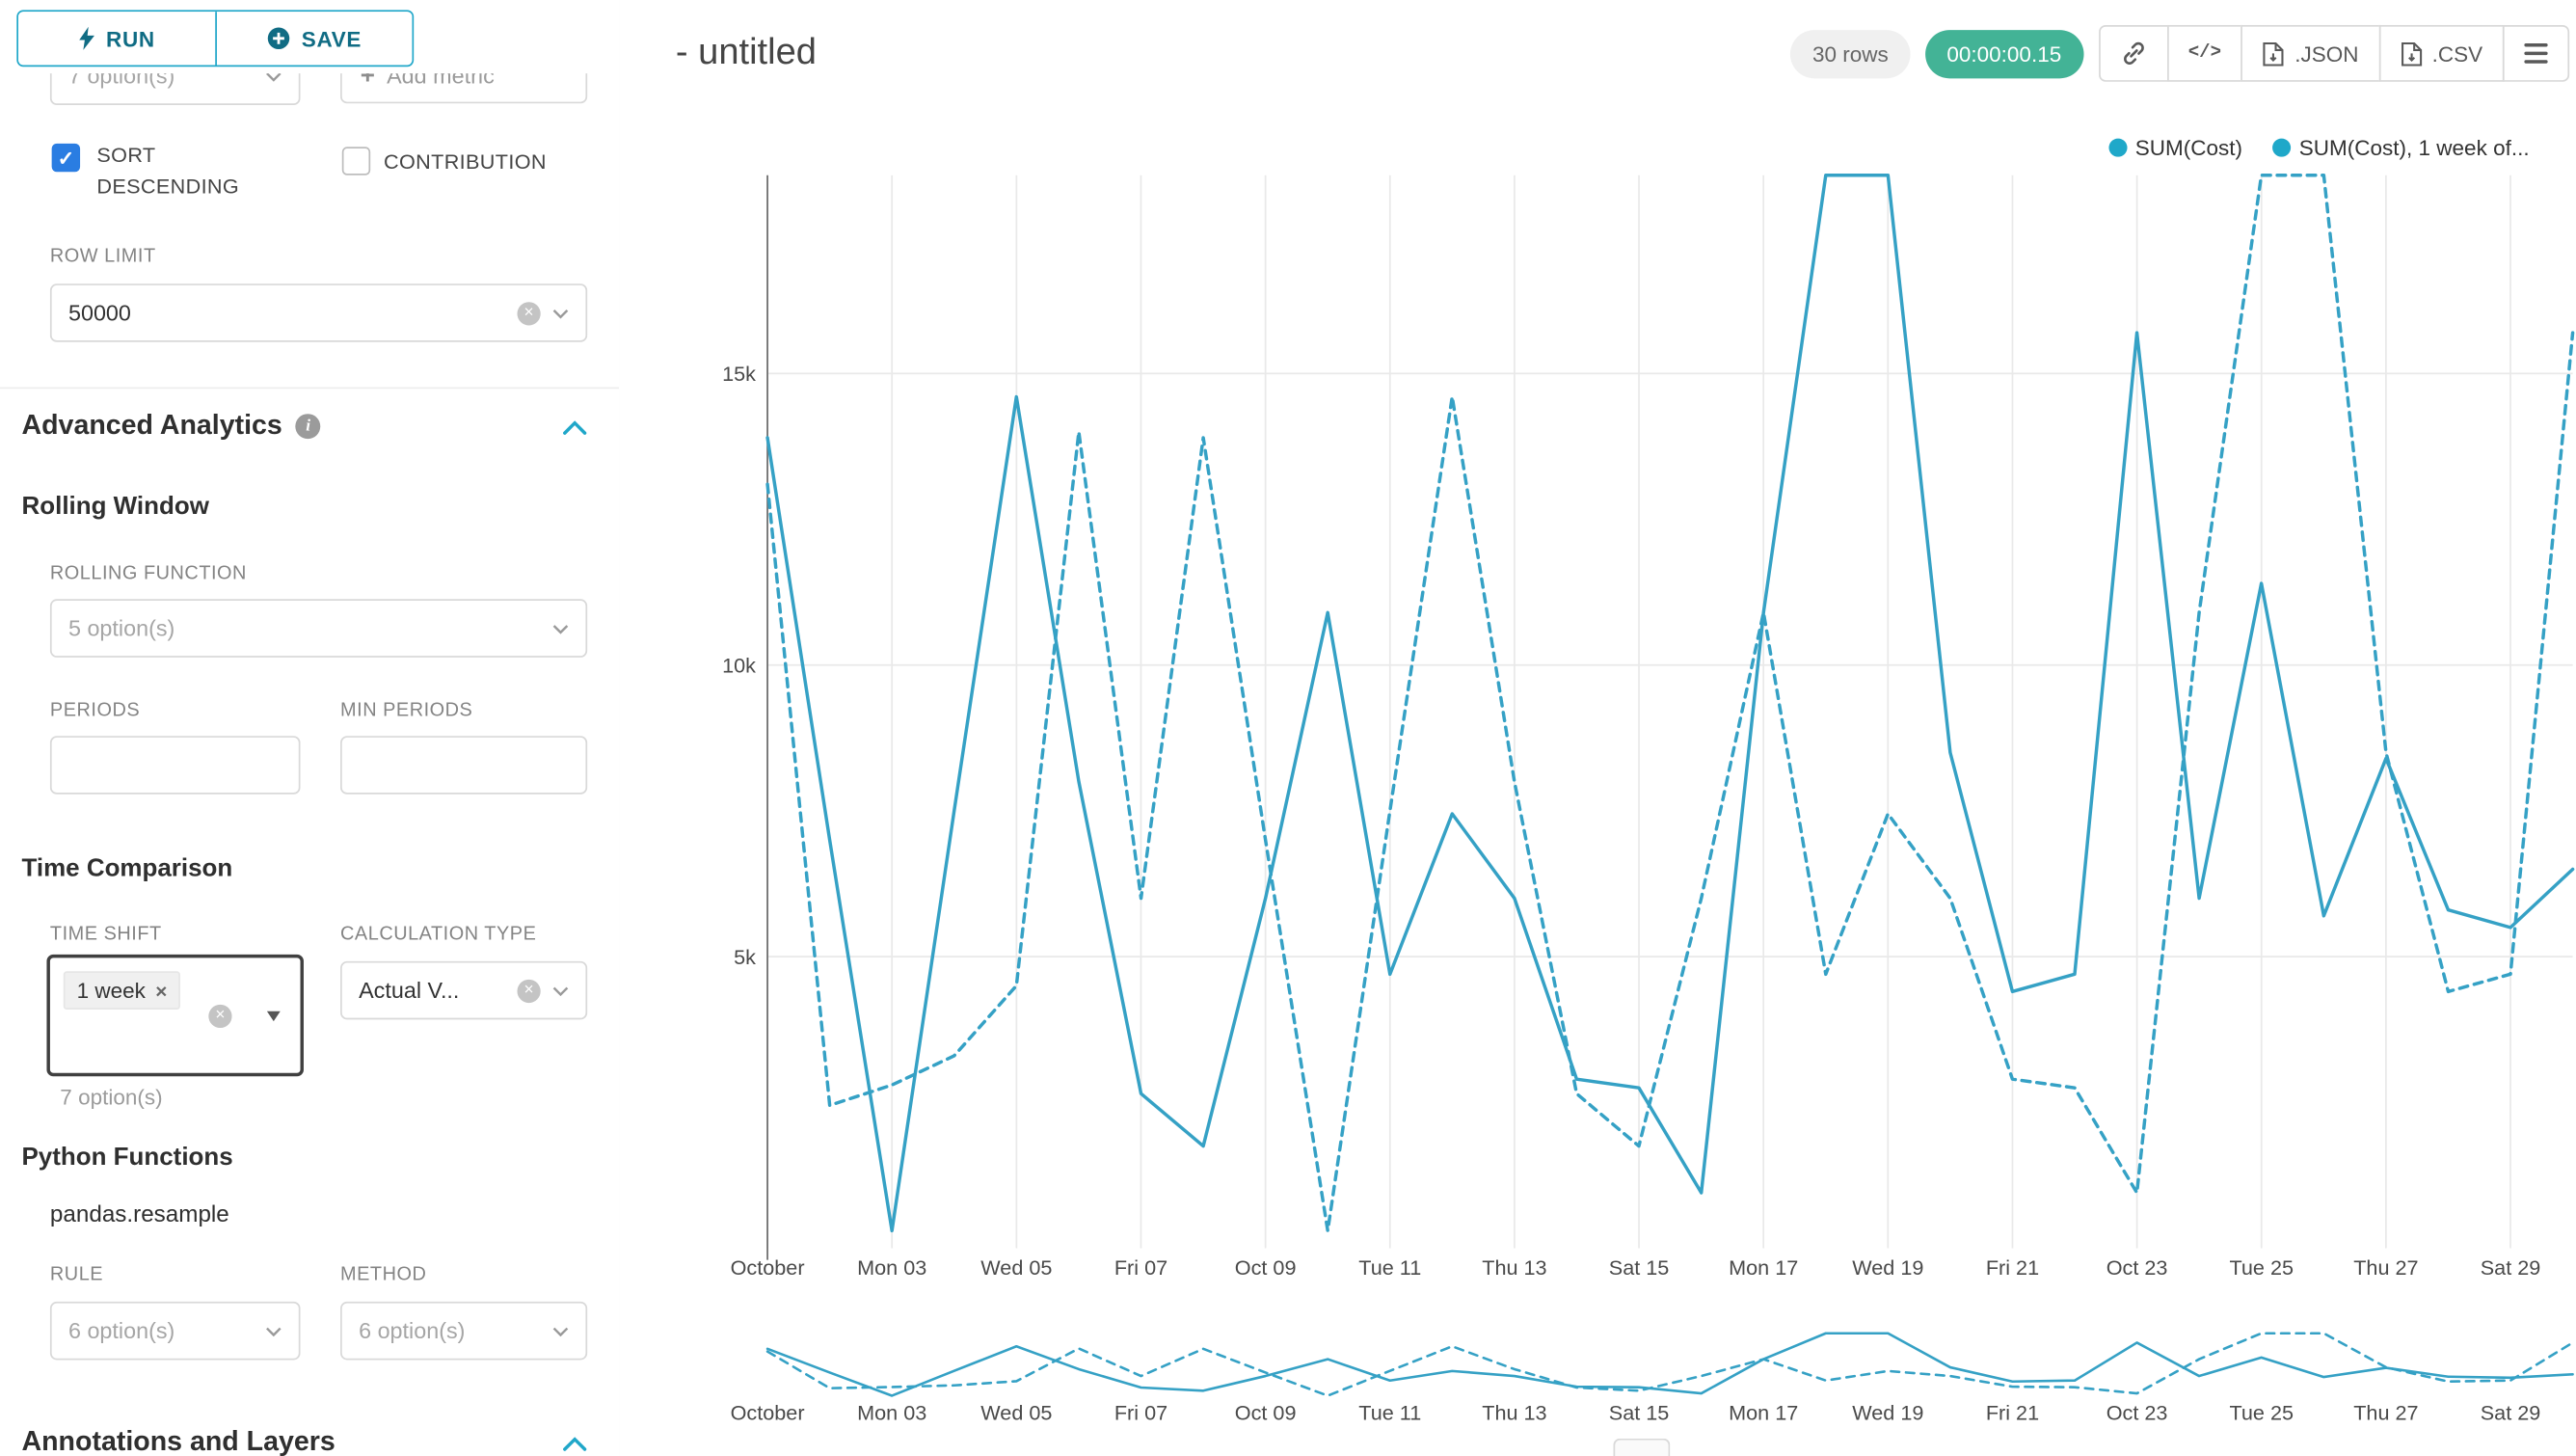 The width and height of the screenshot is (2576, 1456). I want to click on method-label: METHOD, so click(383, 1274).